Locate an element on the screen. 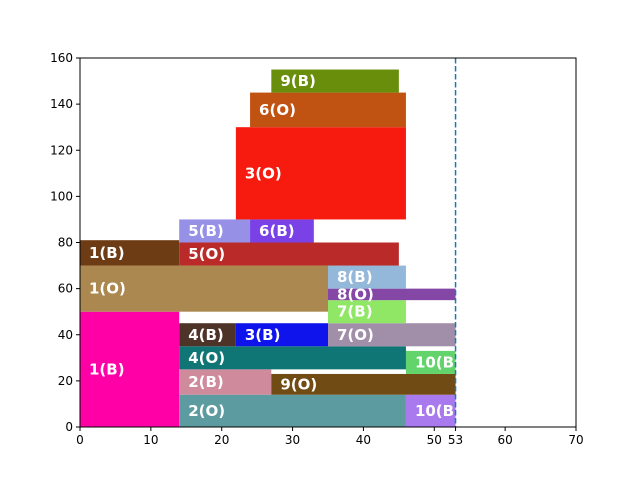  x-tick-label-0: 0 is located at coordinates (80, 440).